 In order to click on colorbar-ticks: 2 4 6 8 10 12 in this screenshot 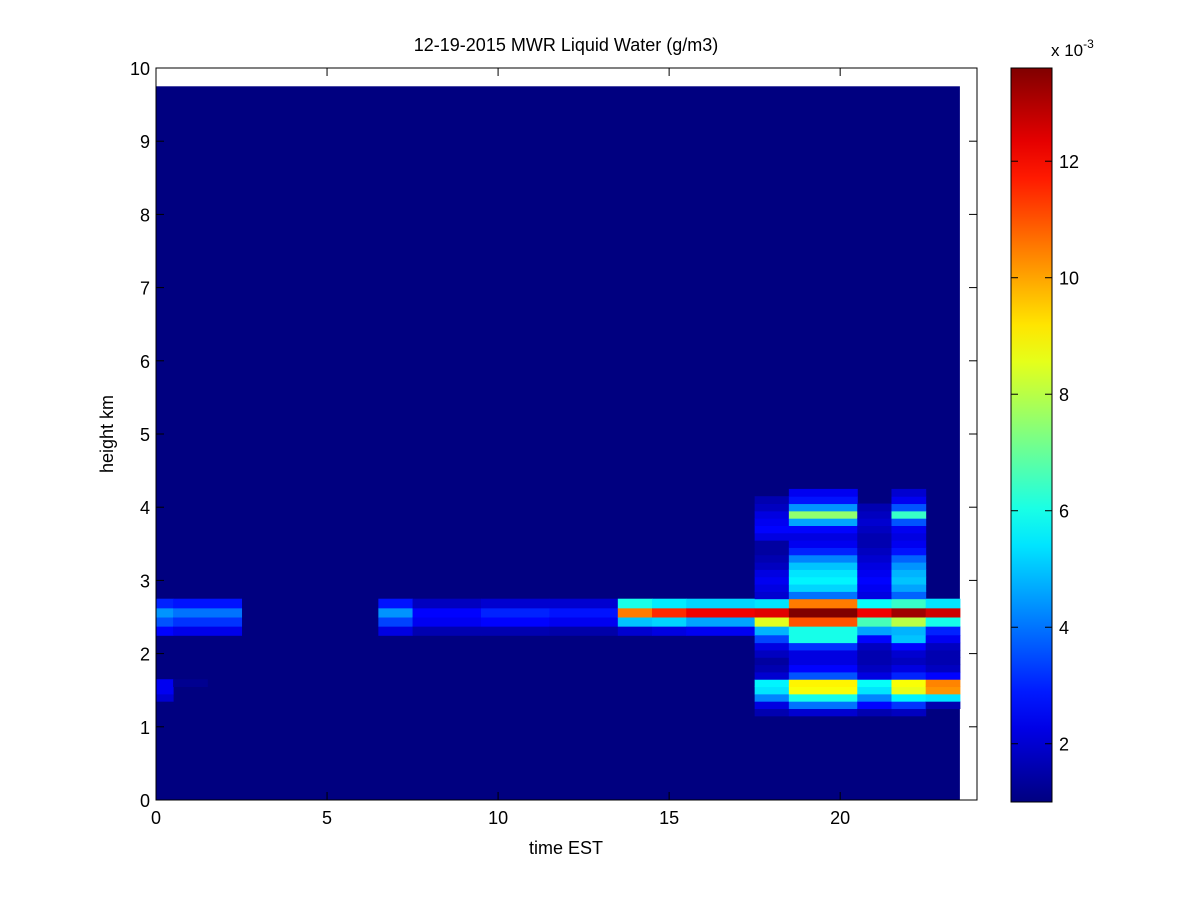, I will do `click(1045, 453)`.